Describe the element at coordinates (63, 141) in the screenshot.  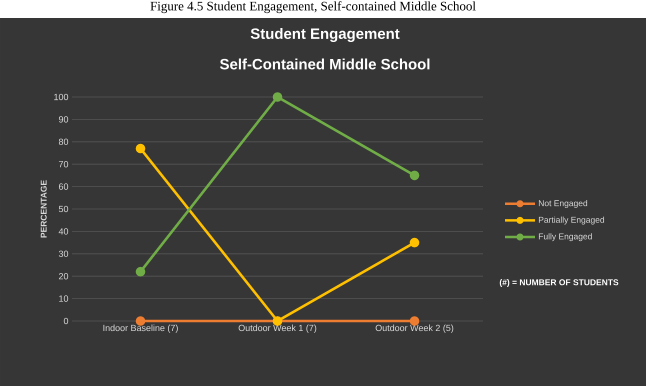
I see `y-tick-label: 80` at that location.